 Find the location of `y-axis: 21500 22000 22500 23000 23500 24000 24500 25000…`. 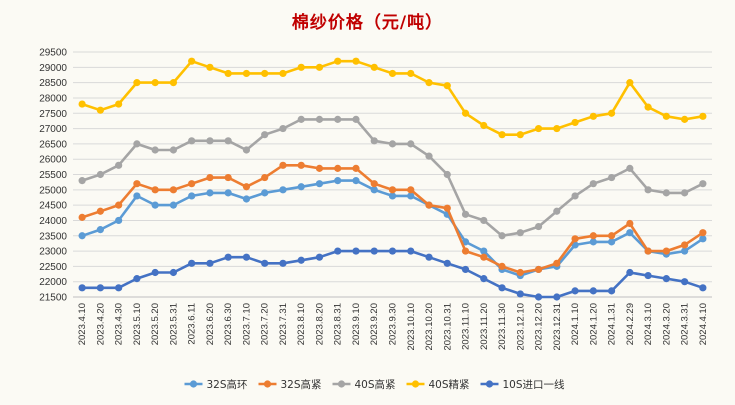

y-axis: 21500 22000 22500 23000 23500 24000 24500 25000… is located at coordinates (53, 176).